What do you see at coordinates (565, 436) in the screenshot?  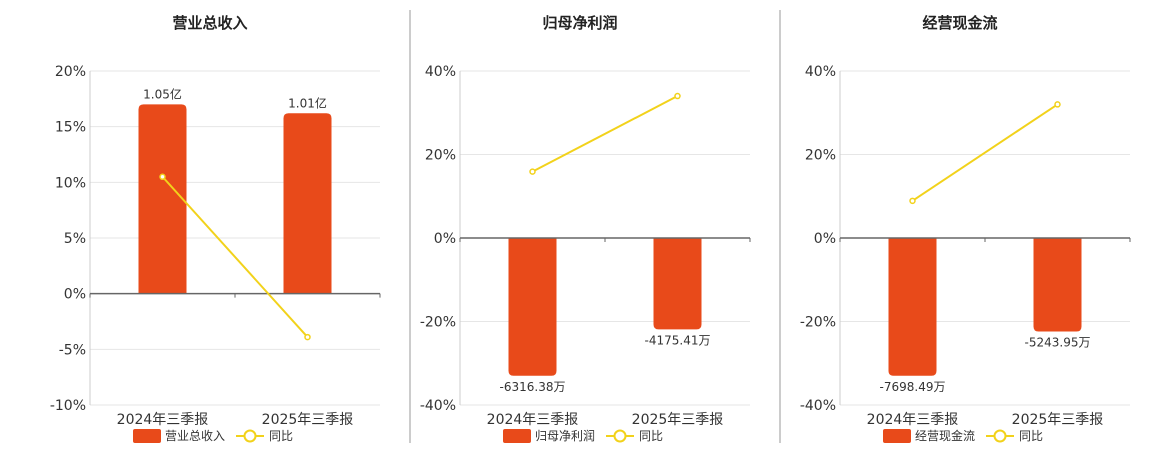 I see `legend-bar-label: 归母净利润` at bounding box center [565, 436].